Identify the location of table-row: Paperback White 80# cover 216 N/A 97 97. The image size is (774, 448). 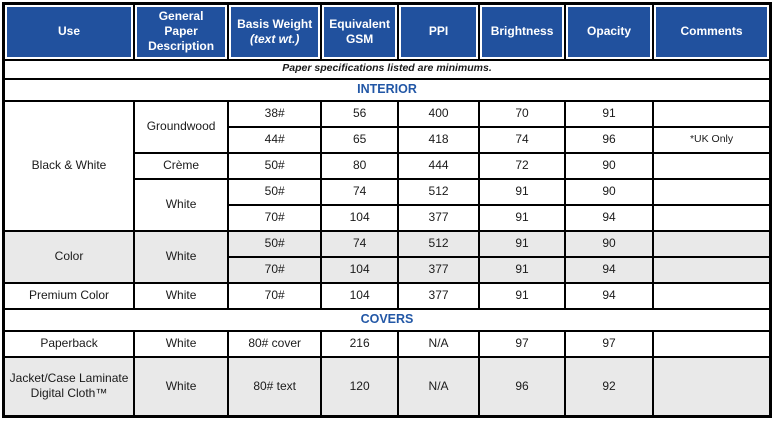
(387, 343).